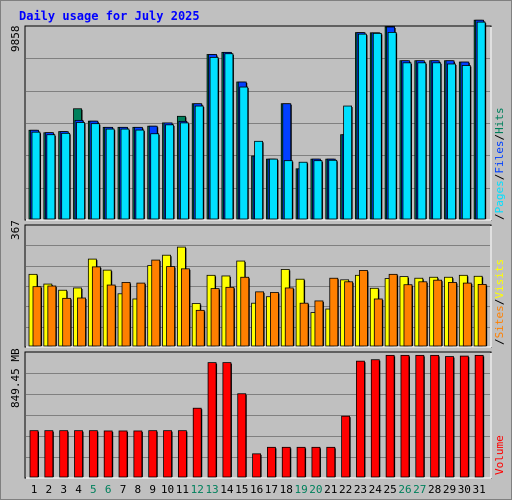  I want to click on legend-pages: Pages, so click(499, 196).